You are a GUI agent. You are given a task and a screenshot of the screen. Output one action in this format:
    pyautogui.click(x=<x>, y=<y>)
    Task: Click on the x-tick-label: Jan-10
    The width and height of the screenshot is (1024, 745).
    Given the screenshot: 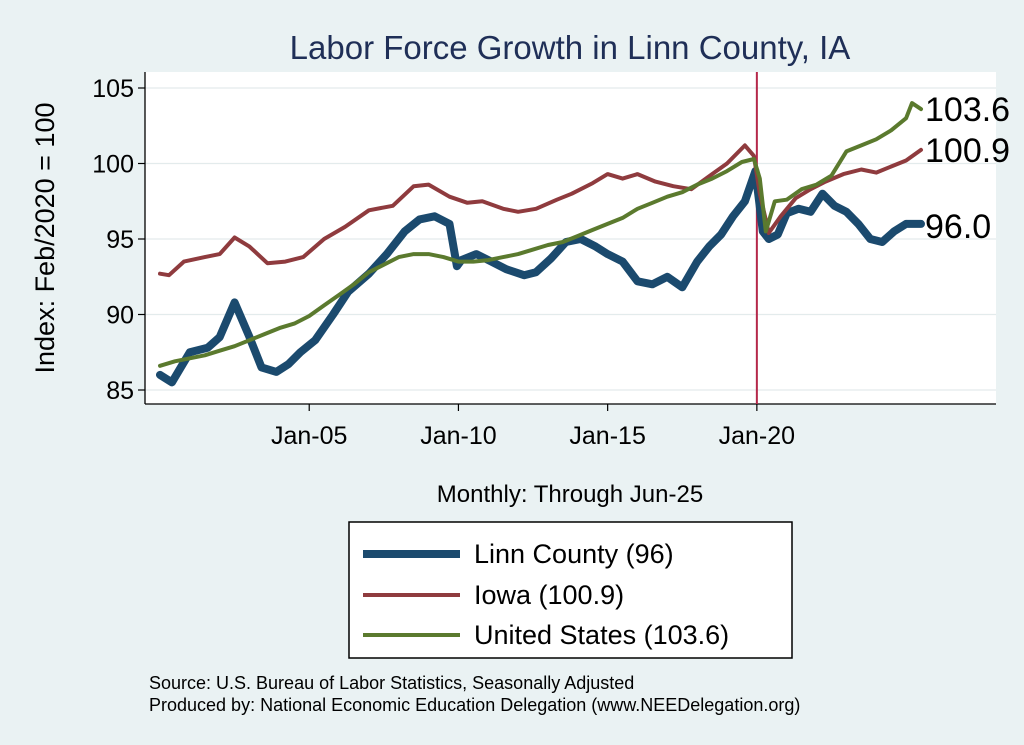 What is the action you would take?
    pyautogui.click(x=458, y=436)
    